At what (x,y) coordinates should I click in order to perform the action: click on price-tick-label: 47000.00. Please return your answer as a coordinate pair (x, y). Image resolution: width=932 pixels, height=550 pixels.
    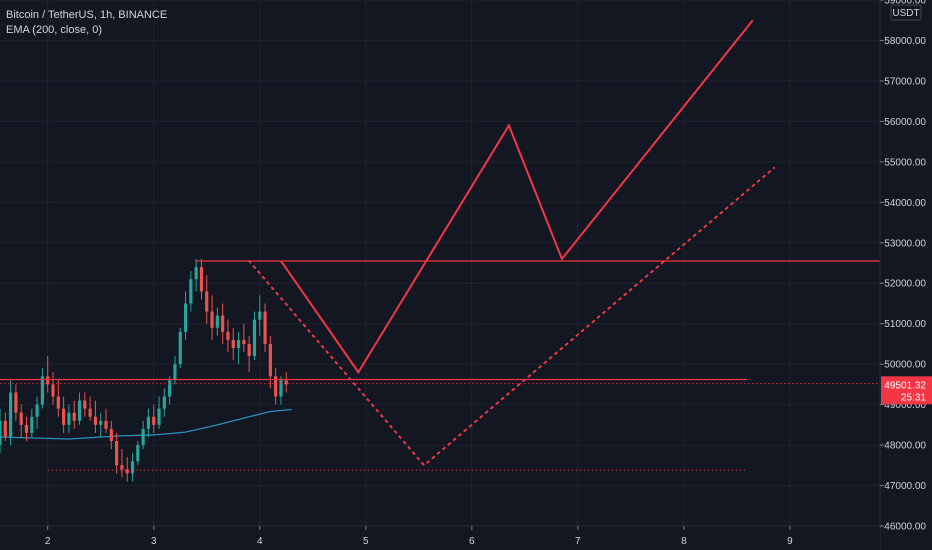
    Looking at the image, I should click on (905, 486).